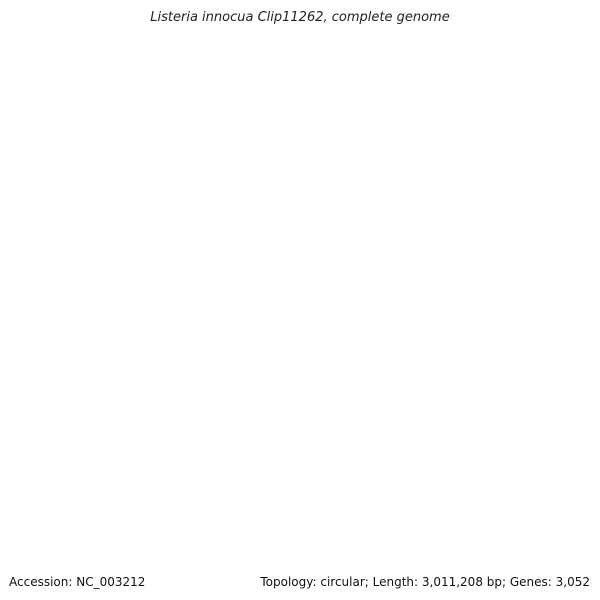 The height and width of the screenshot is (600, 600). Describe the element at coordinates (77, 582) in the screenshot. I see `accession-text: Accession: NC_003212` at that location.